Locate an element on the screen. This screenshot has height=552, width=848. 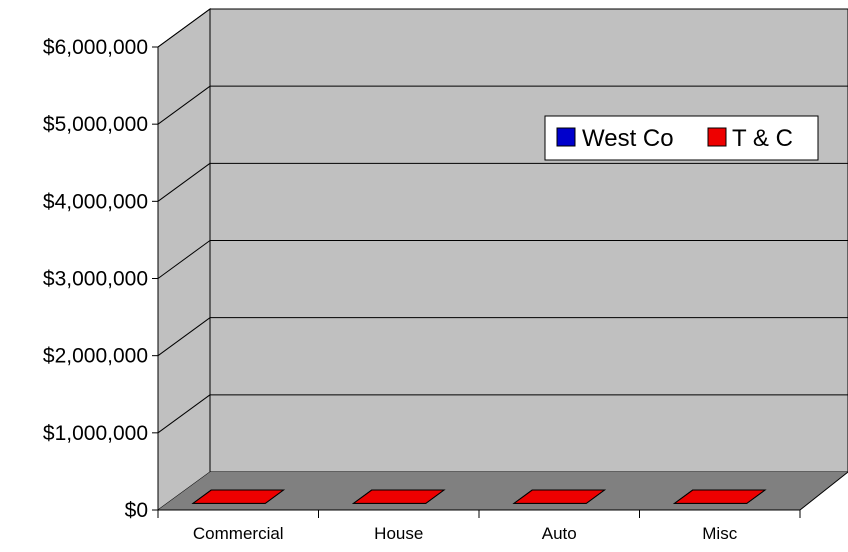
x-tick-label-commercial: Commercial is located at coordinates (238, 533).